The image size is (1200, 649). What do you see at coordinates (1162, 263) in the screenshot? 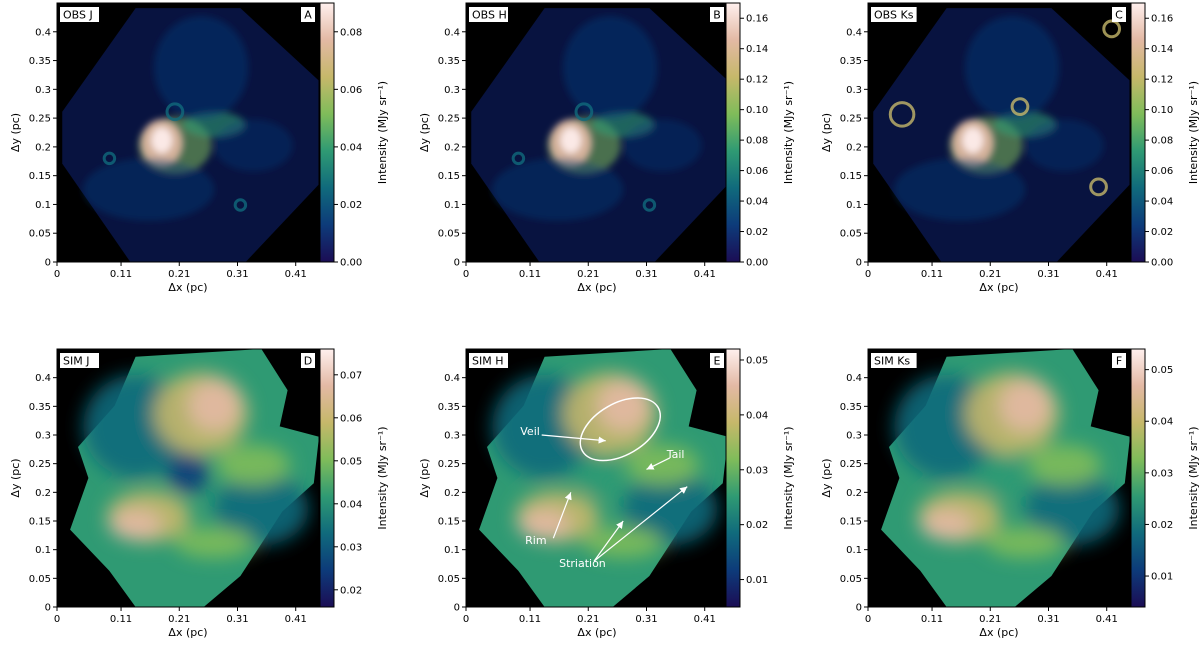
I see `colorbar-tick-label: 0.00` at bounding box center [1162, 263].